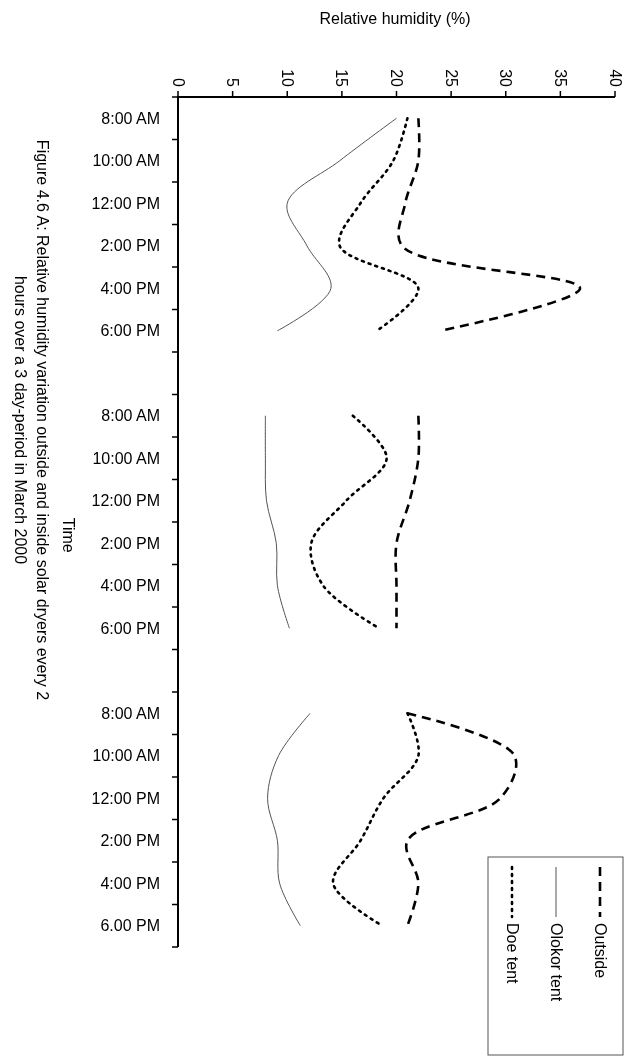 The width and height of the screenshot is (629, 1058). Describe the element at coordinates (451, 78) in the screenshot. I see `x-tick-label: 25` at that location.